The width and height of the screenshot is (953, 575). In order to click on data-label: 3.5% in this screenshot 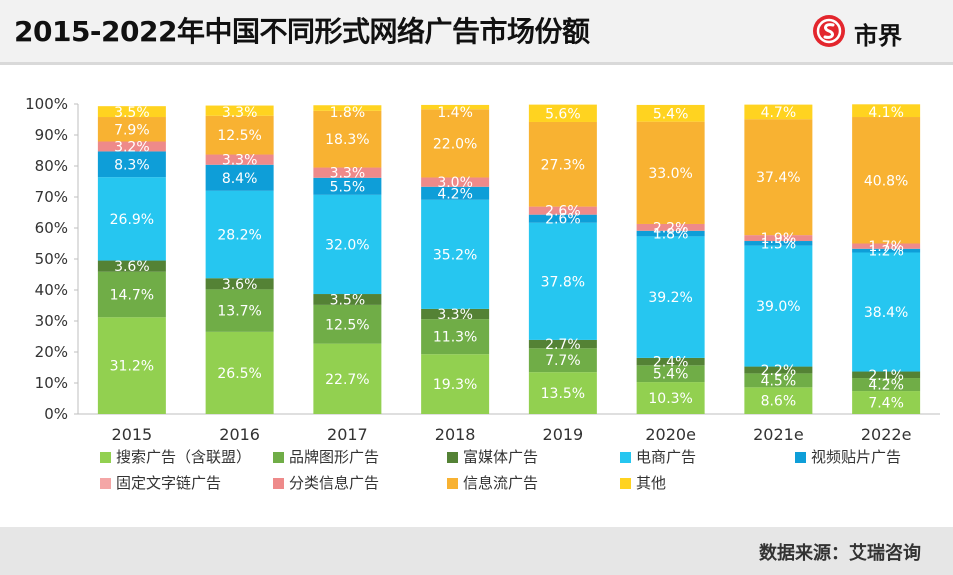, I will do `click(132, 113)`.